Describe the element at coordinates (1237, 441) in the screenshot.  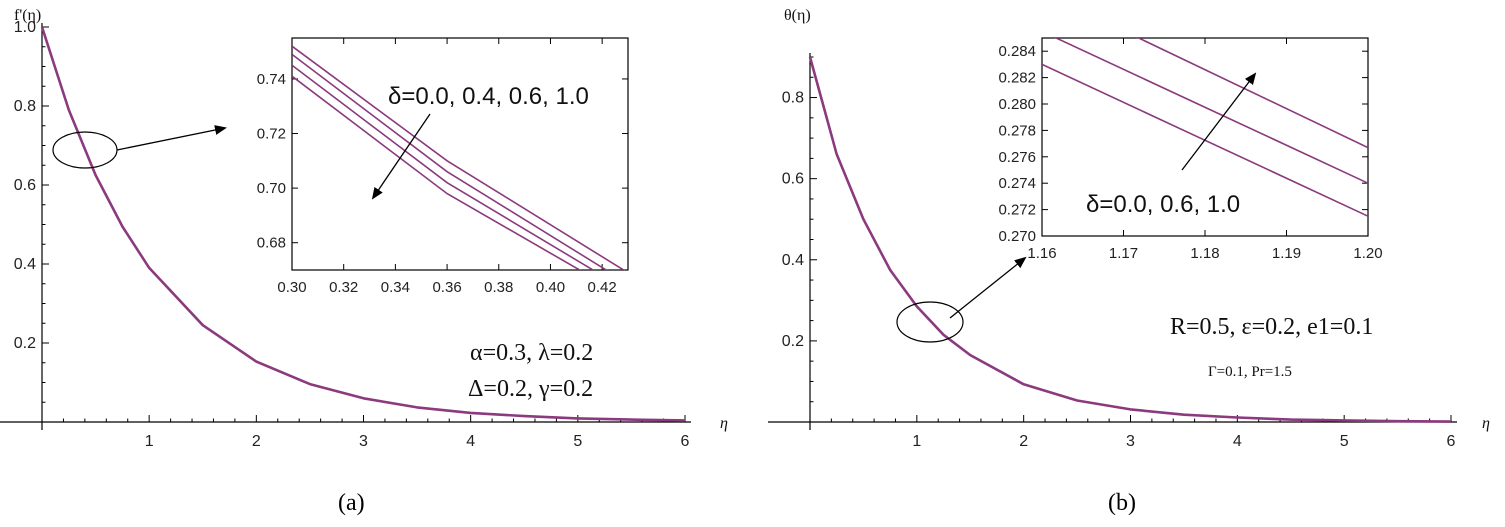
I see `panel-b-x-tick-label: 4` at that location.